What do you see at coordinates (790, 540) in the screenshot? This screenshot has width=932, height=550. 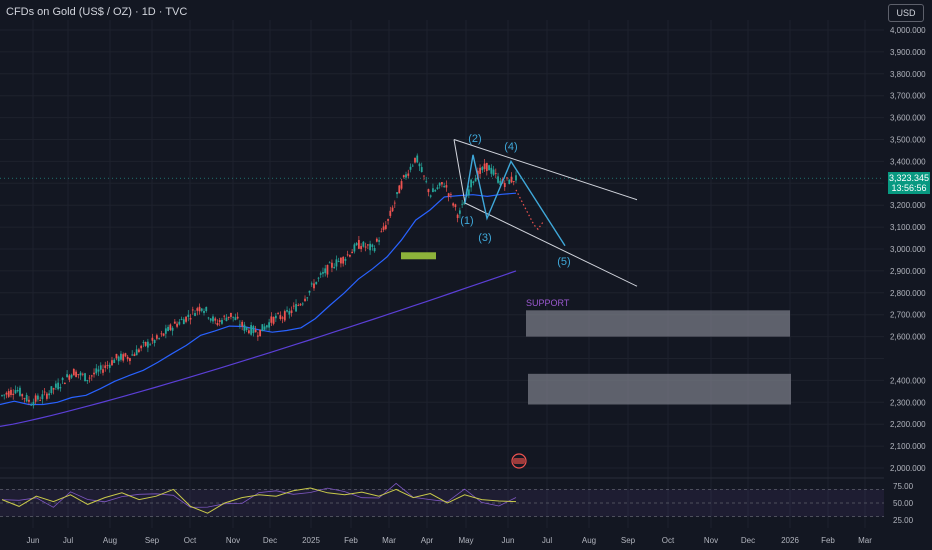 I see `time-tick-label: 2026` at bounding box center [790, 540].